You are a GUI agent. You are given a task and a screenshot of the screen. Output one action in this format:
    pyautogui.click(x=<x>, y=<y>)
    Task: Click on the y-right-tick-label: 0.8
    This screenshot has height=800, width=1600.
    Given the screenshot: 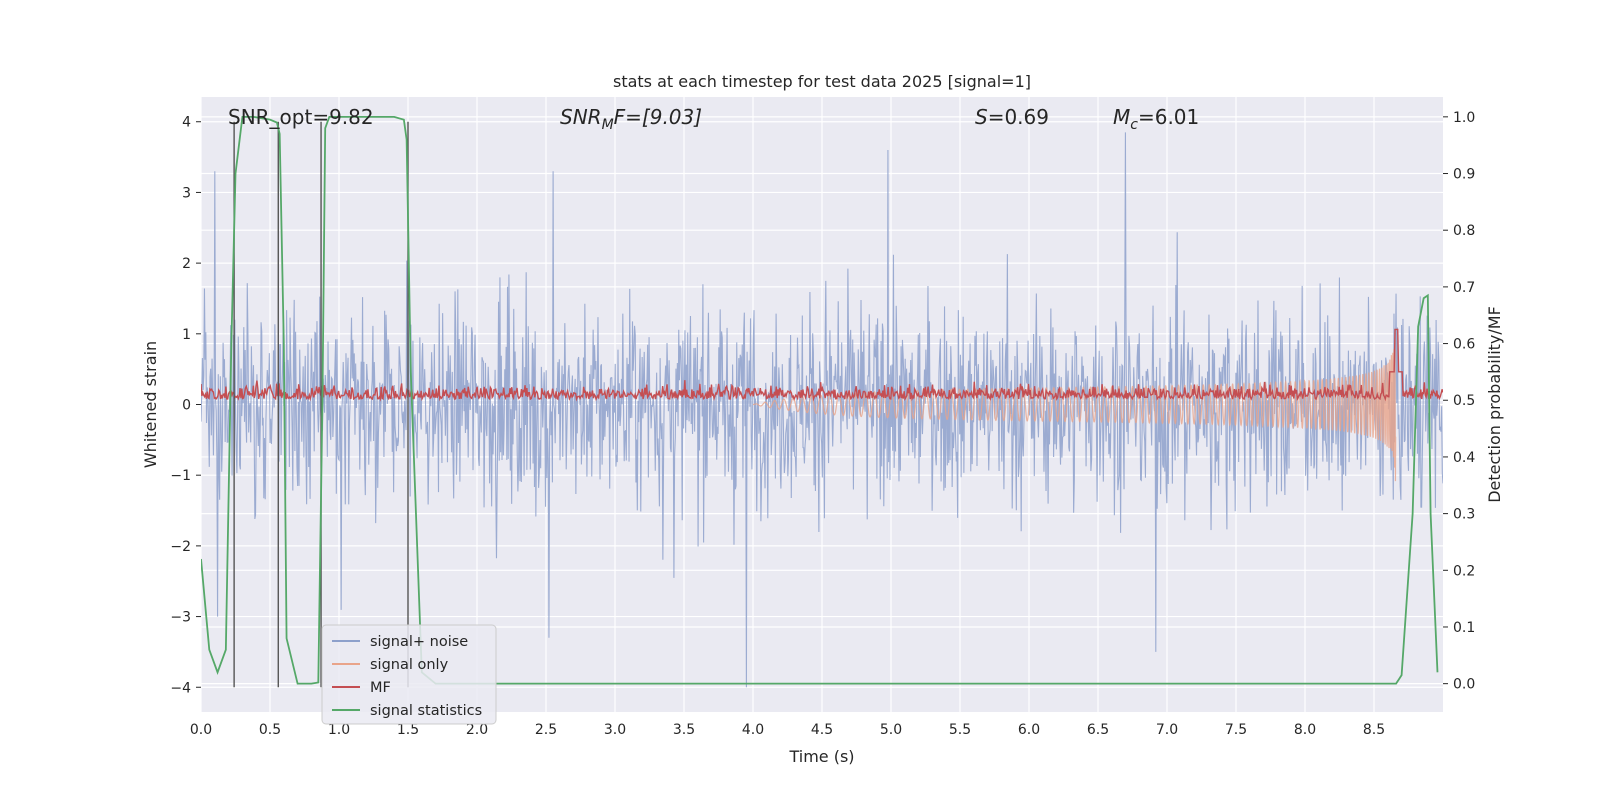 What is the action you would take?
    pyautogui.click(x=1464, y=231)
    